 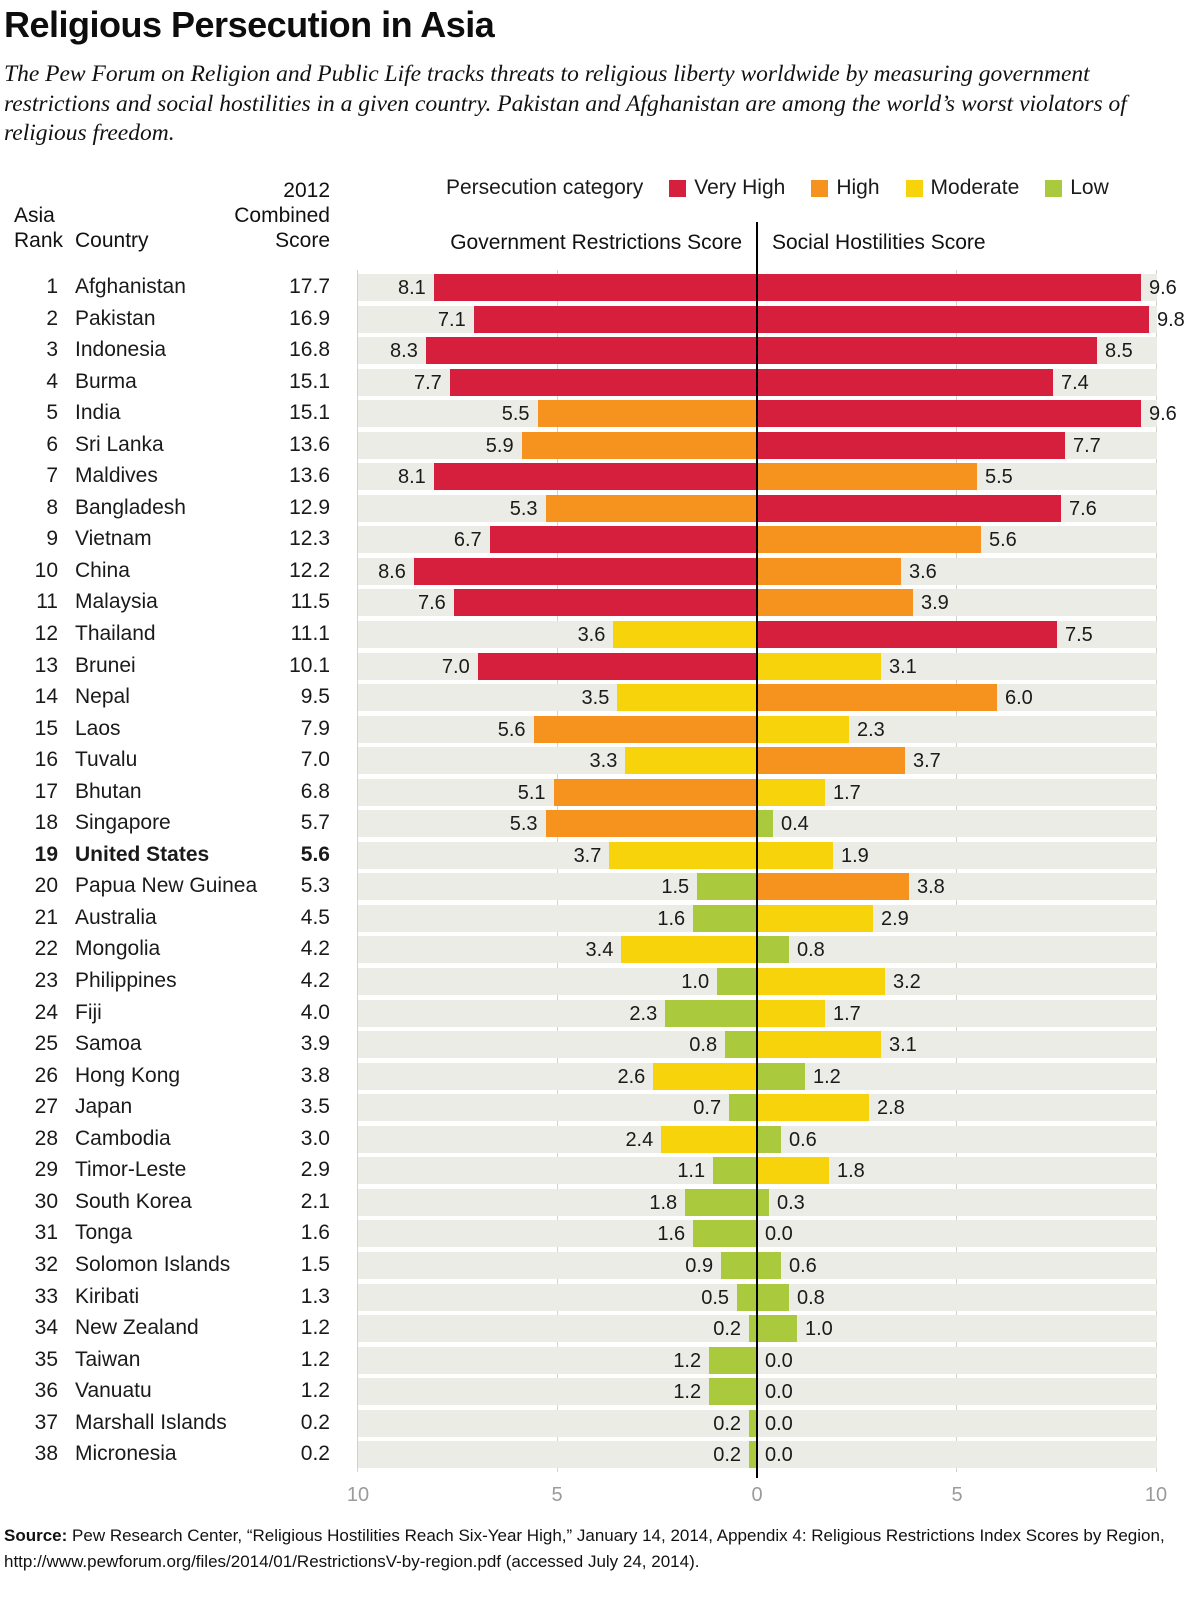 I want to click on social-hostilities-value: 3.2, so click(x=907, y=982).